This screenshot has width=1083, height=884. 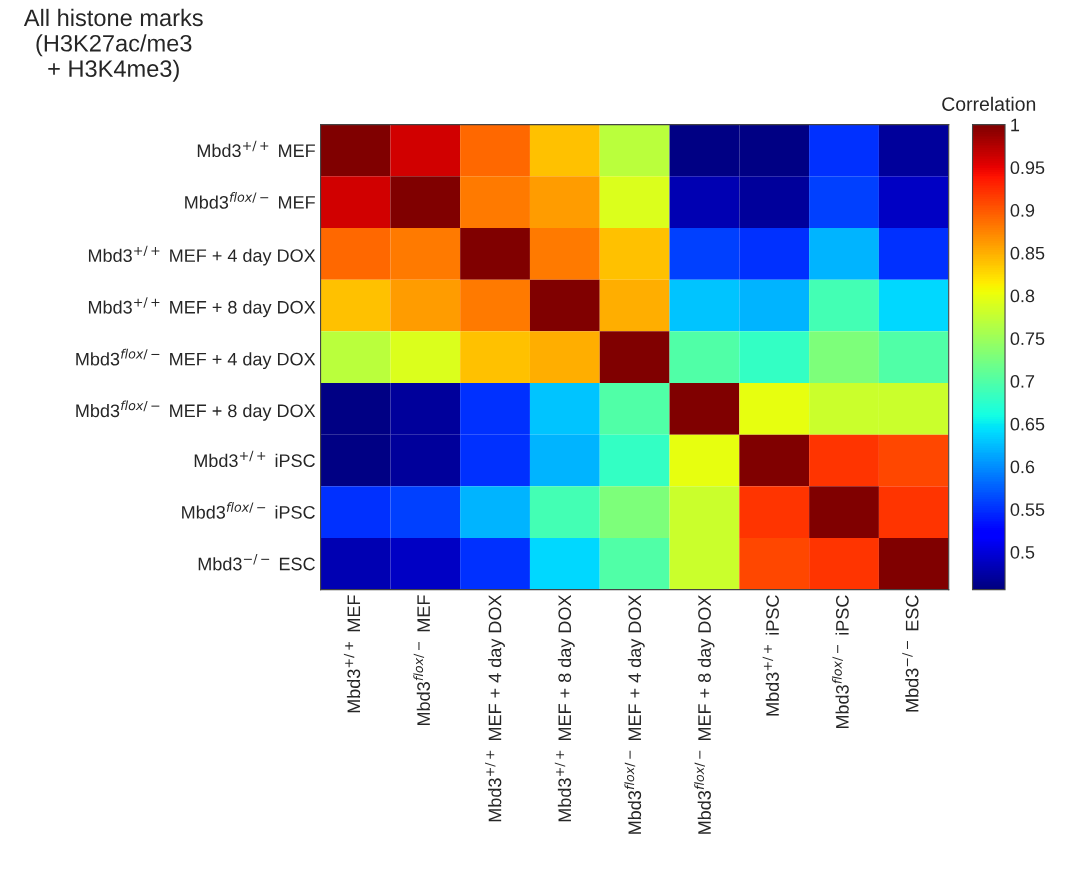 What do you see at coordinates (250, 200) in the screenshot?
I see `y-tick-label: Mbd3$^{flox/−}$ MEF` at bounding box center [250, 200].